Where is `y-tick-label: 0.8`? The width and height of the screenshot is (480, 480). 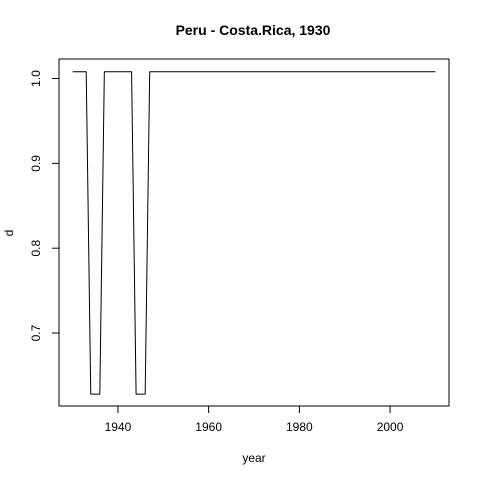 y-tick-label: 0.8 is located at coordinates (36, 248).